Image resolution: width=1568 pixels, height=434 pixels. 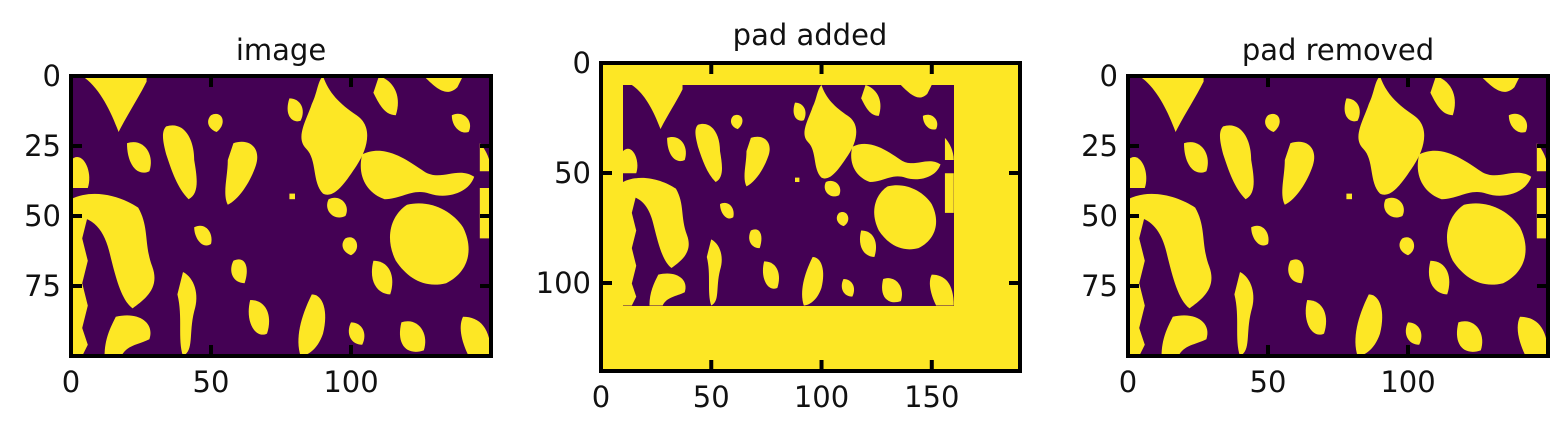 What do you see at coordinates (810, 35) in the screenshot?
I see `panel-title: pad added` at bounding box center [810, 35].